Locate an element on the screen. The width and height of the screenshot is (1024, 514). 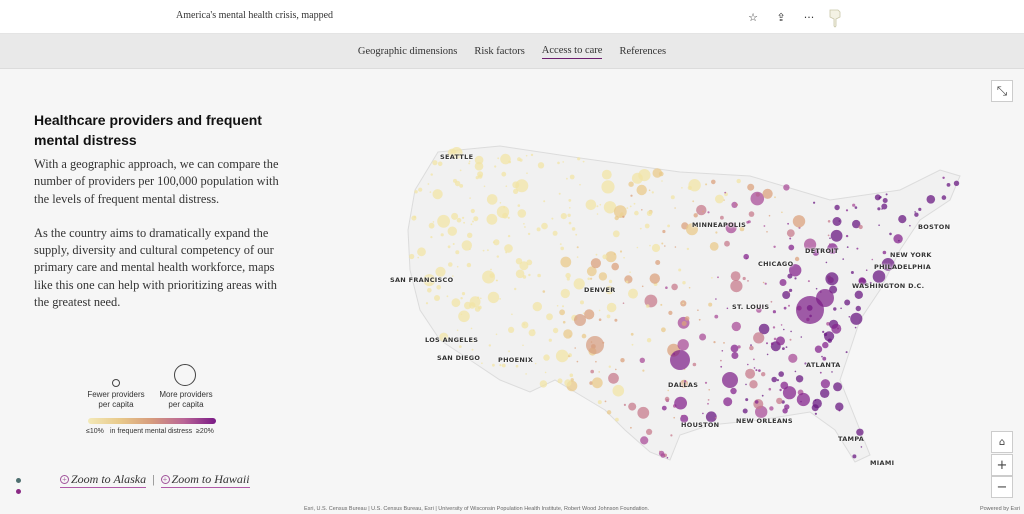
zoom-to-alaska-link: + Zoom to Alaska is located at coordinates (103, 480).